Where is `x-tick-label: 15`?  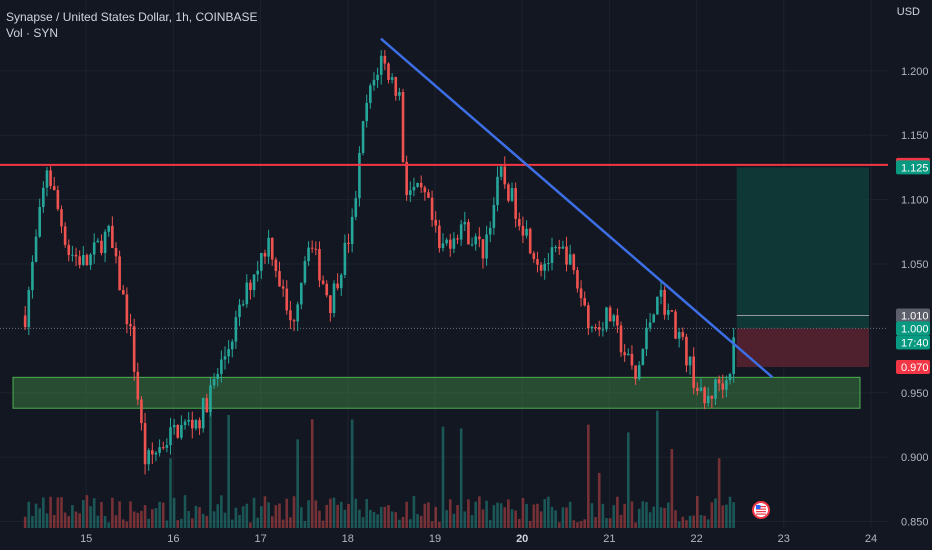
x-tick-label: 15 is located at coordinates (86, 539).